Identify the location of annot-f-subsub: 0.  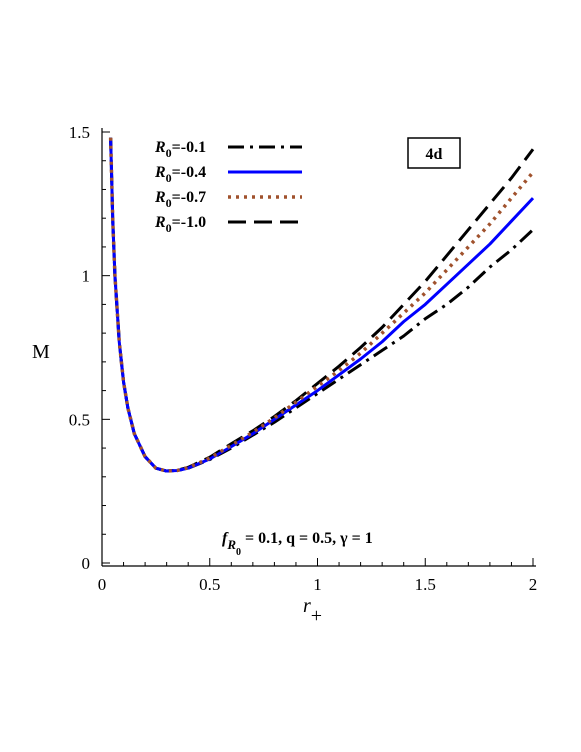
(238, 552).